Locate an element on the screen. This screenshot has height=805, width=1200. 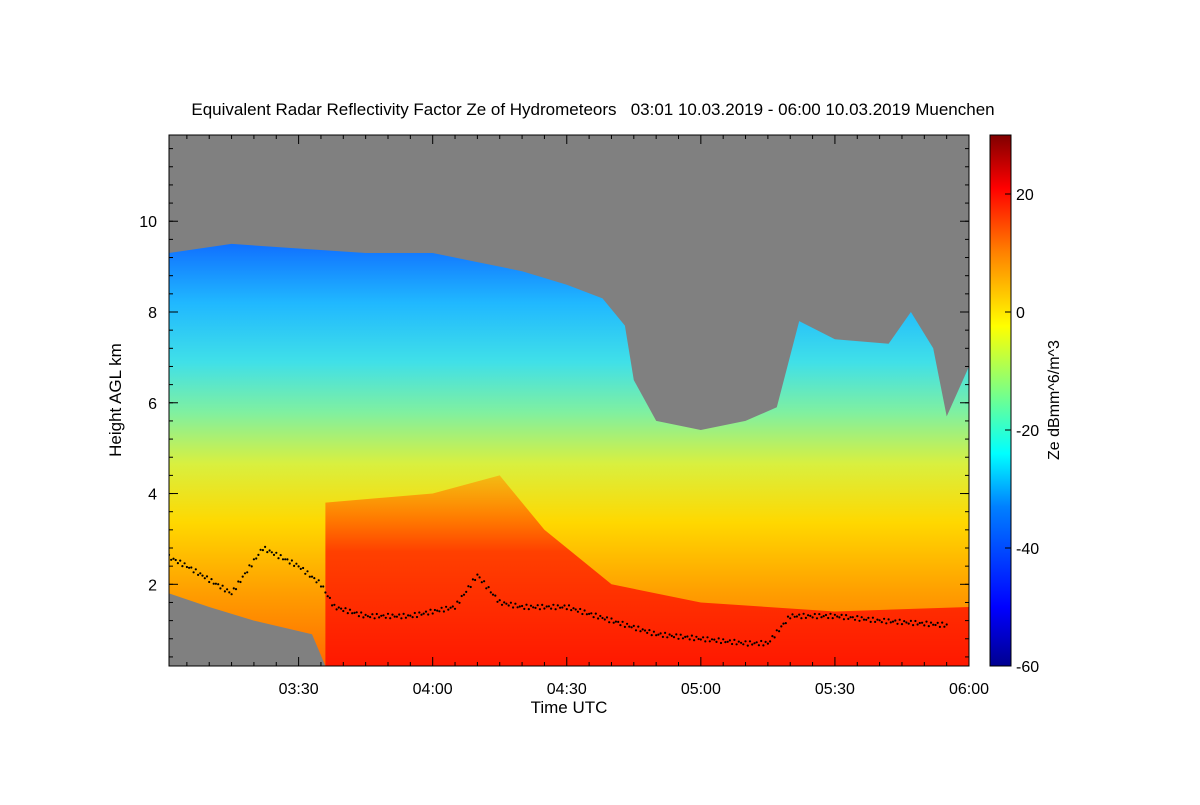
strong-echo-cores is located at coordinates (647, 570).